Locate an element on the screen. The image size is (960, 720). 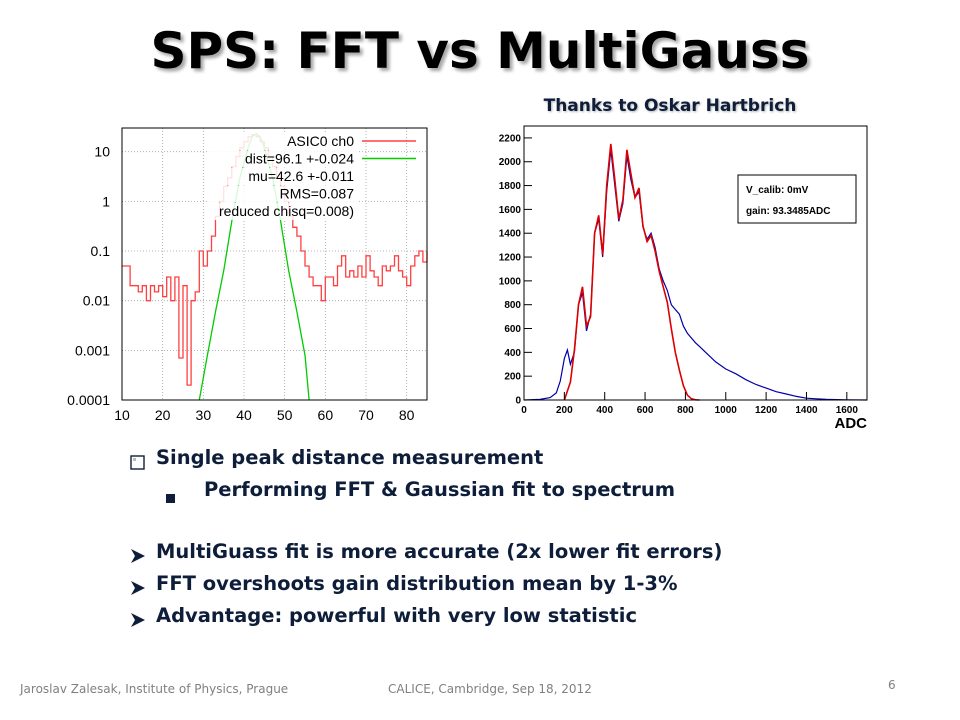
y-tick-label: 1600 is located at coordinates (510, 210).